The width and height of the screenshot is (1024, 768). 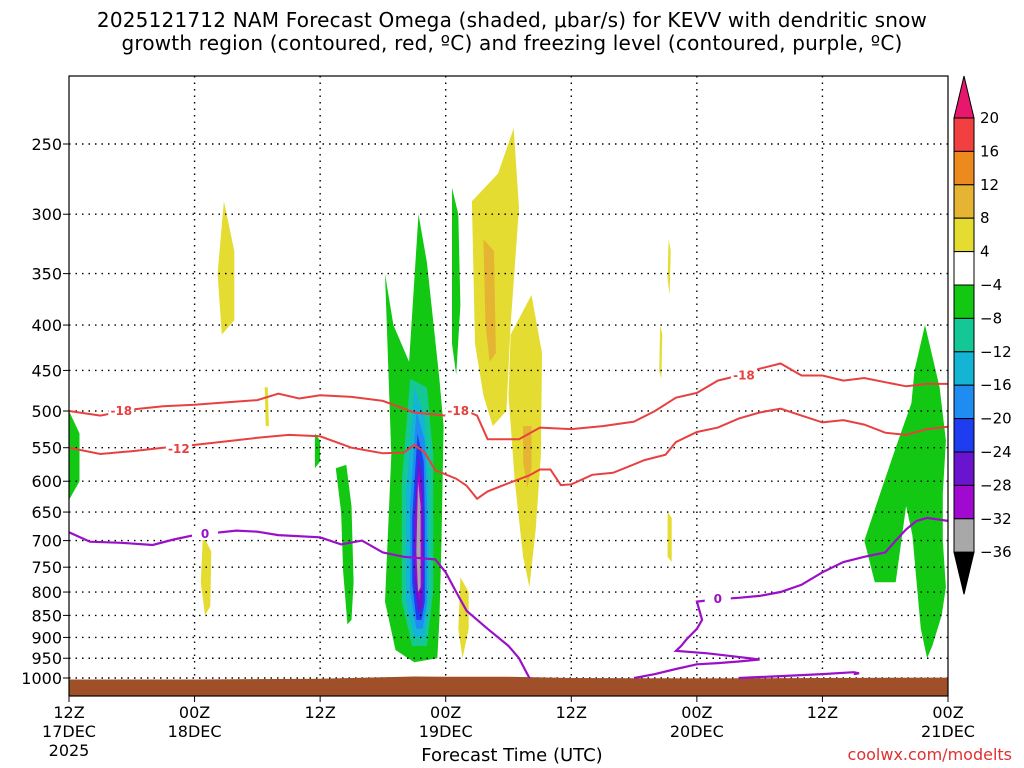 I want to click on terrain-polygon, so click(x=508, y=686).